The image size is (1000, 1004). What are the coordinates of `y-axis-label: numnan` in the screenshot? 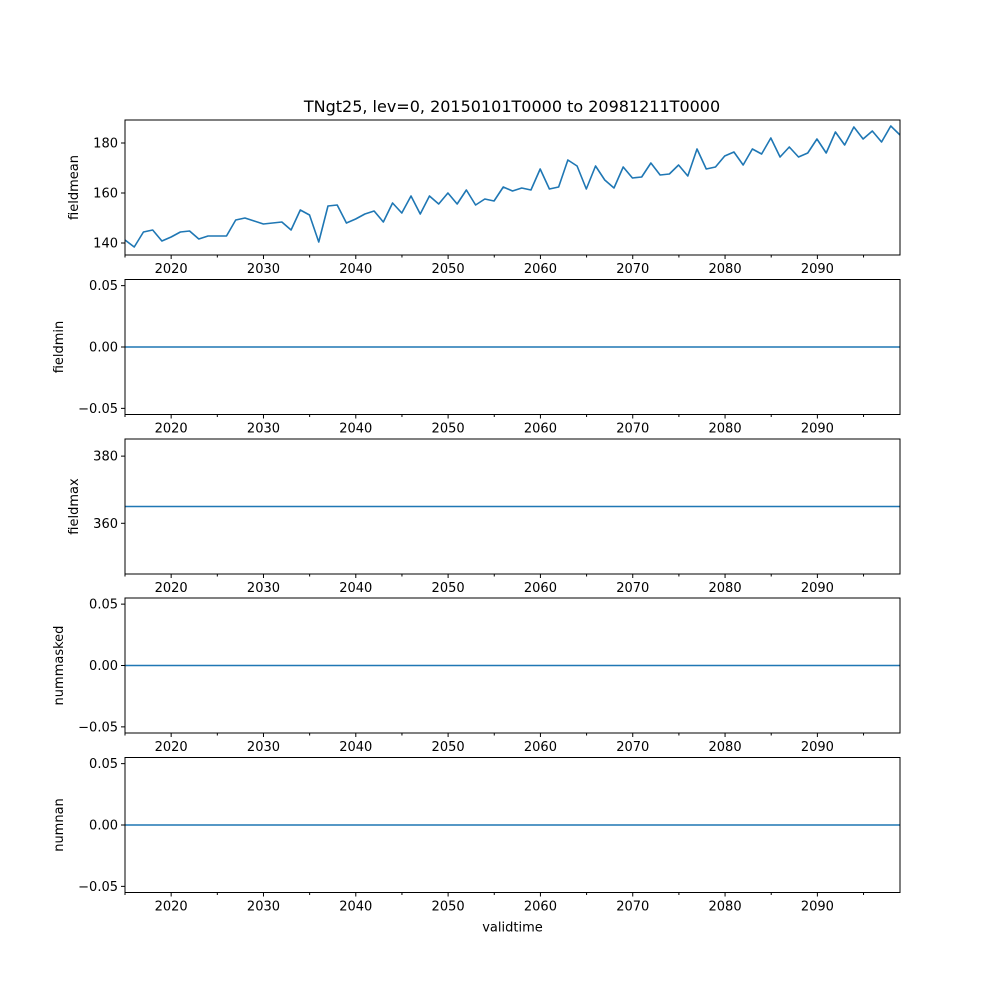 It's located at (59, 825).